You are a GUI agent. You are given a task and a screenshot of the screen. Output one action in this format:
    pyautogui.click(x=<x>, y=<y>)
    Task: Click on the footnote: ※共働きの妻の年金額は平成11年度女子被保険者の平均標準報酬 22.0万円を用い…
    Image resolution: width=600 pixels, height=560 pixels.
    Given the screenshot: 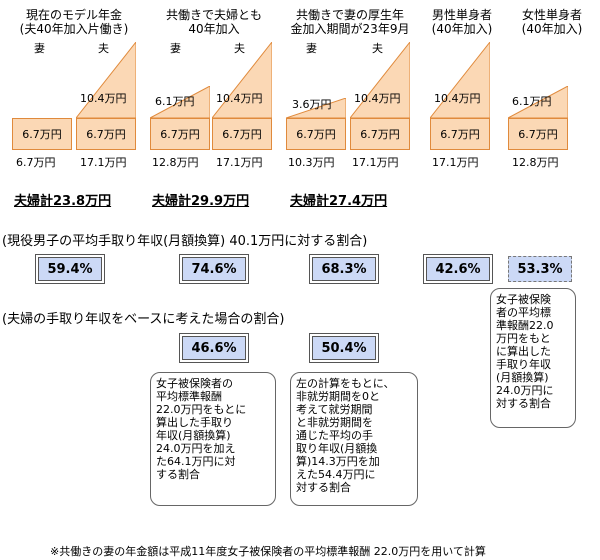 What is the action you would take?
    pyautogui.click(x=268, y=551)
    